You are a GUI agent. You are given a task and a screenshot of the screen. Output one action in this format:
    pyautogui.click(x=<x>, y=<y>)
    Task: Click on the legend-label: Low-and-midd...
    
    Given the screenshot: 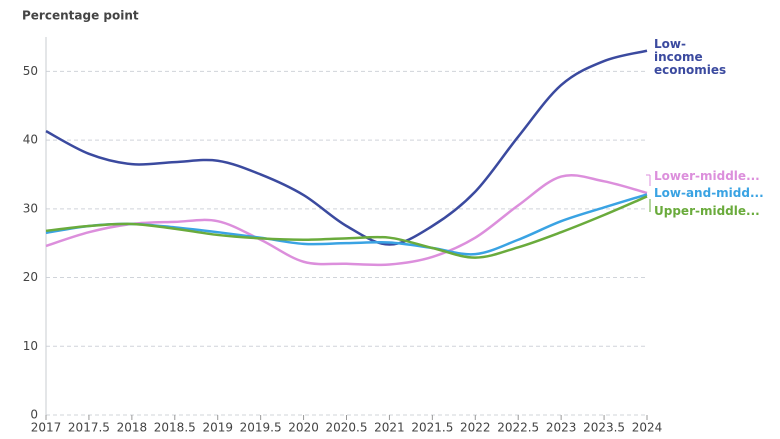 What is the action you would take?
    pyautogui.click(x=709, y=193)
    